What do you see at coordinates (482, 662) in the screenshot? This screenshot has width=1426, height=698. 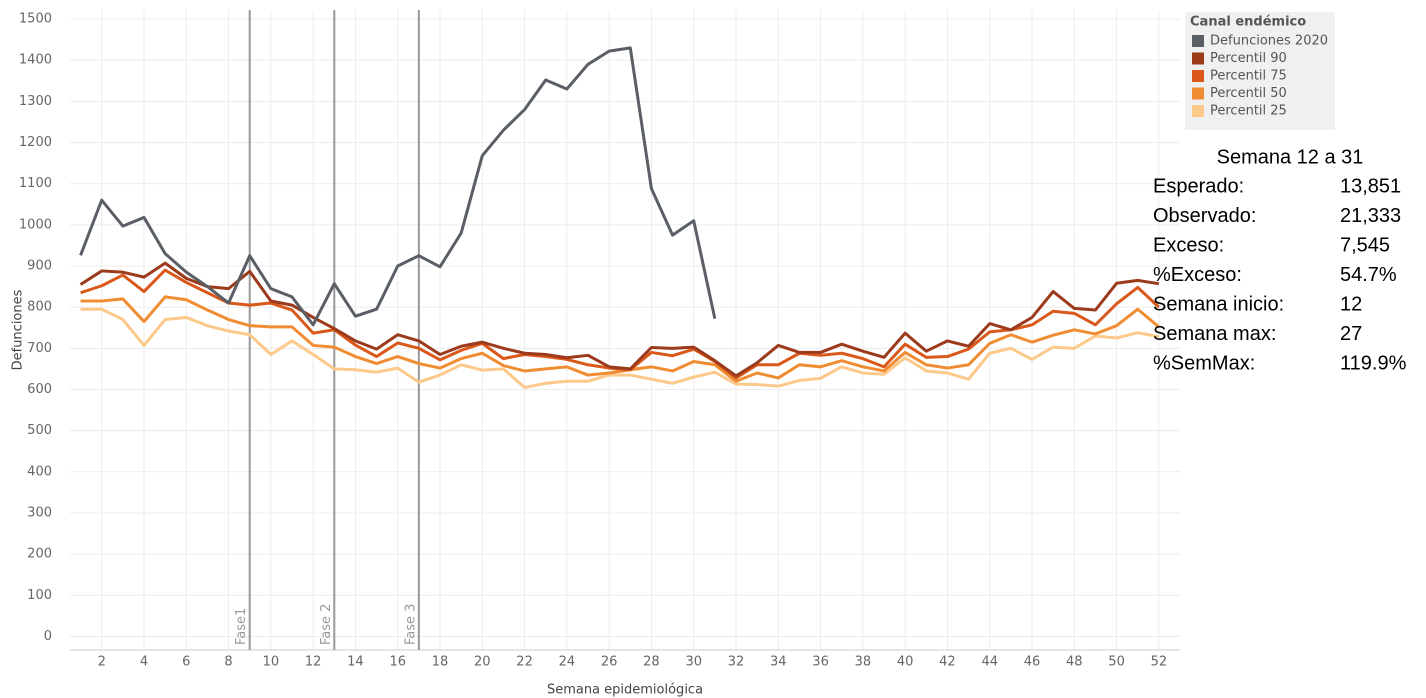 I see `x-tick-label: 20` at bounding box center [482, 662].